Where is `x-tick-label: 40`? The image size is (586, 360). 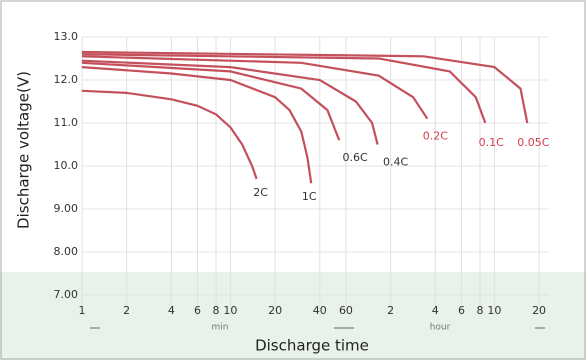 x-tick-label: 40 is located at coordinates (320, 310).